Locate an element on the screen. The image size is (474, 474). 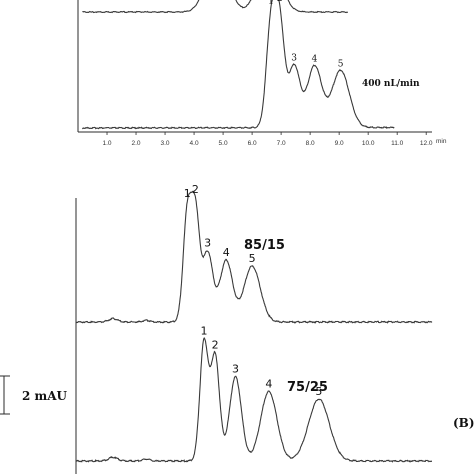
x-tick-label: 9.0 is located at coordinates (339, 143).